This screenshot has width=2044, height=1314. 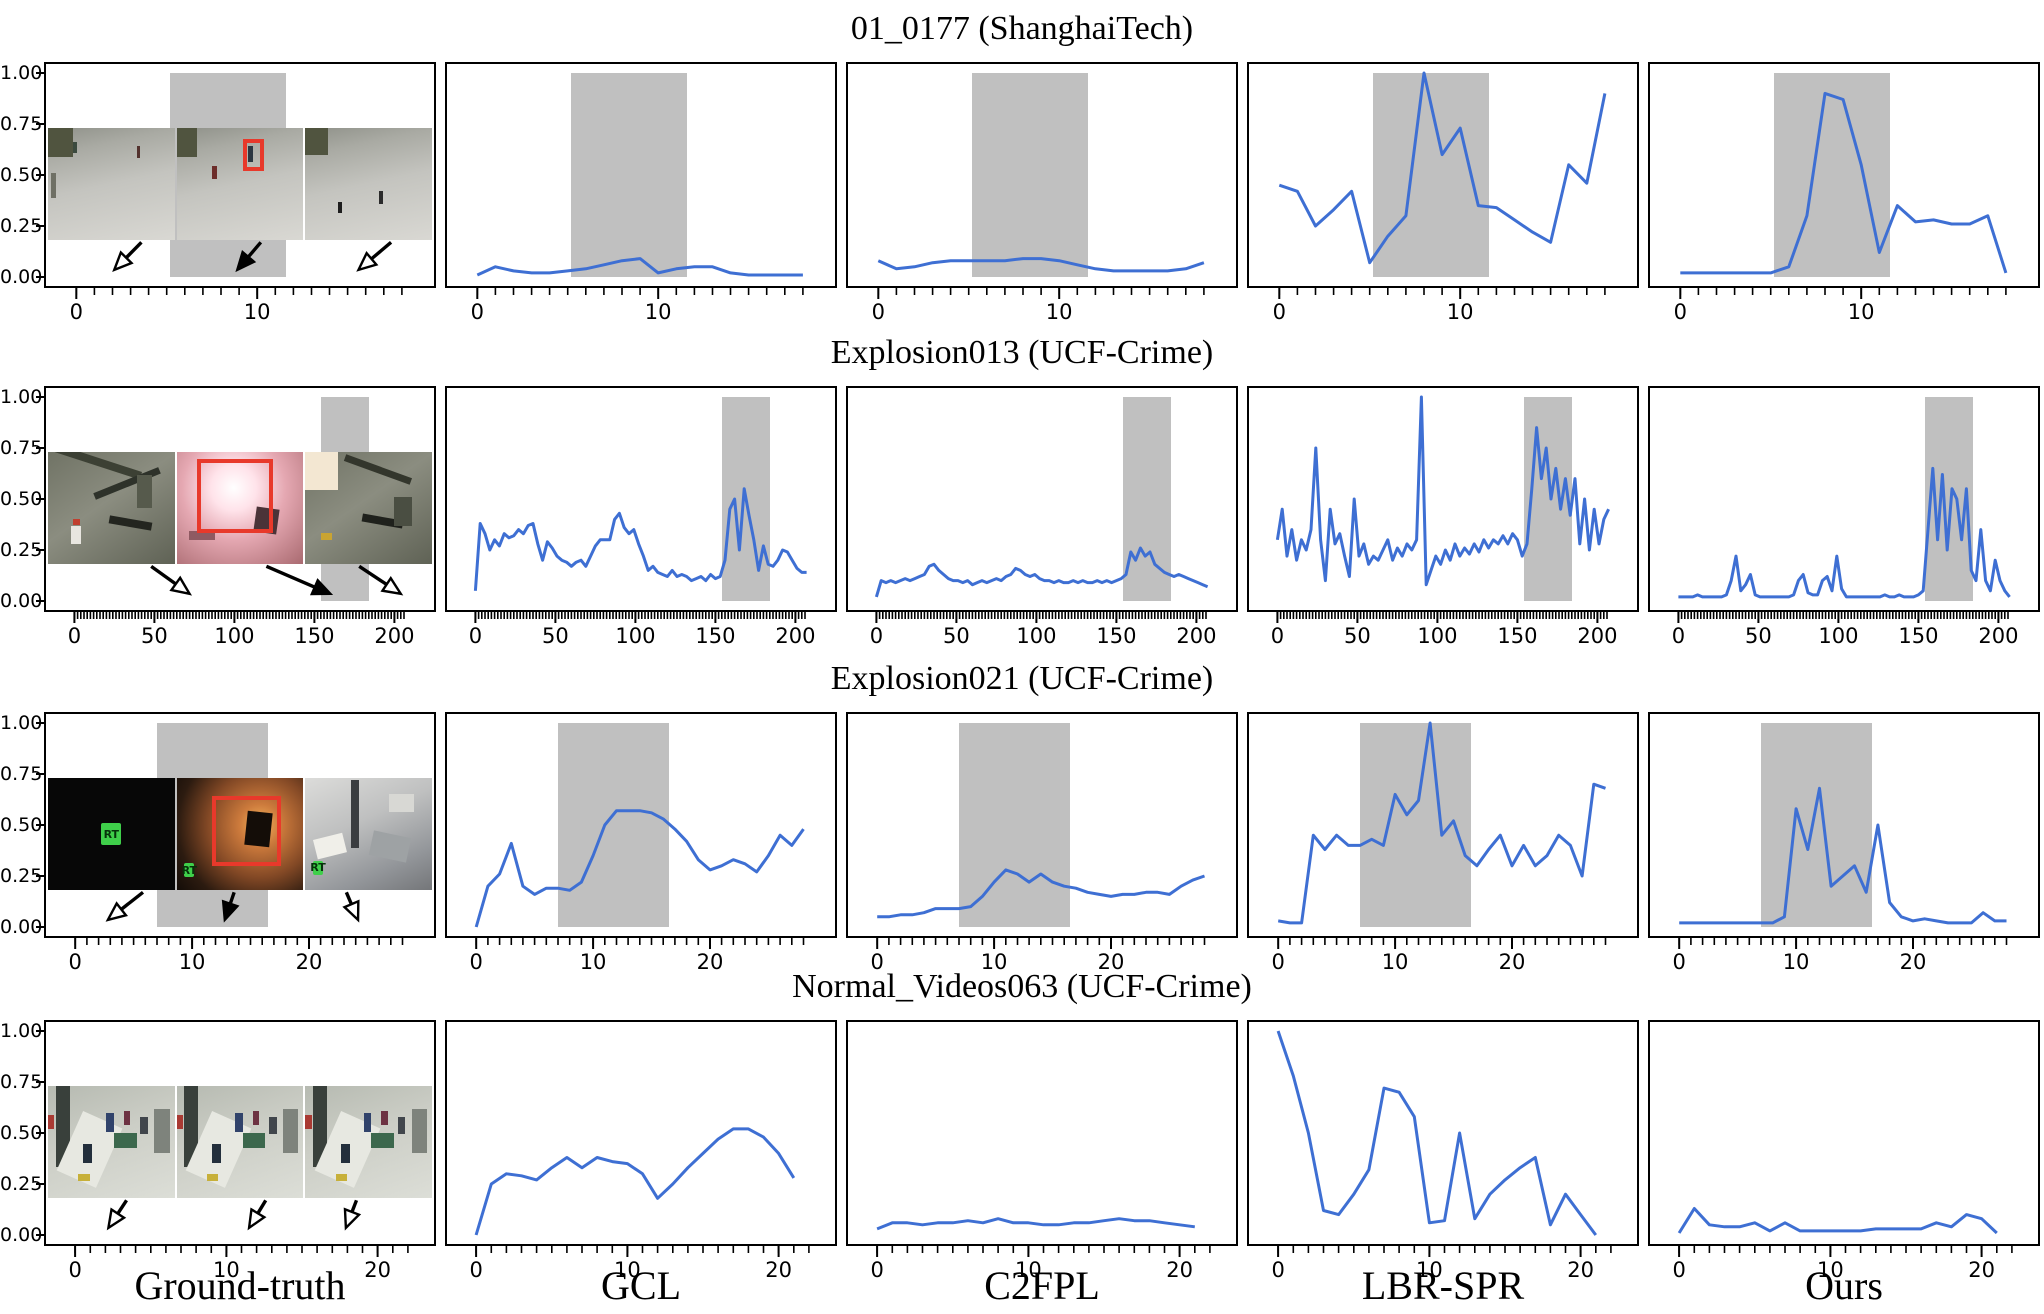 I want to click on solid-arrowhead-icon, so click(x=246, y=261).